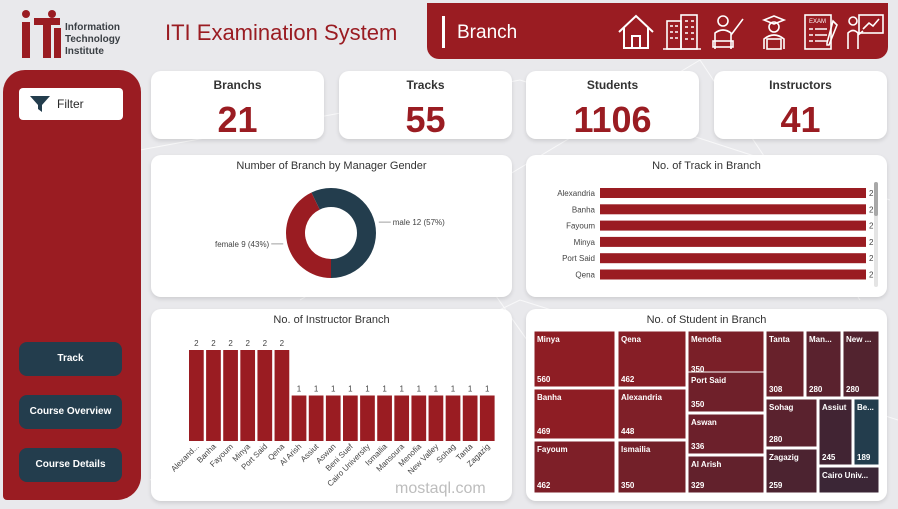 The width and height of the screenshot is (898, 509). Describe the element at coordinates (866, 32) in the screenshot. I see `presentation-icon` at that location.